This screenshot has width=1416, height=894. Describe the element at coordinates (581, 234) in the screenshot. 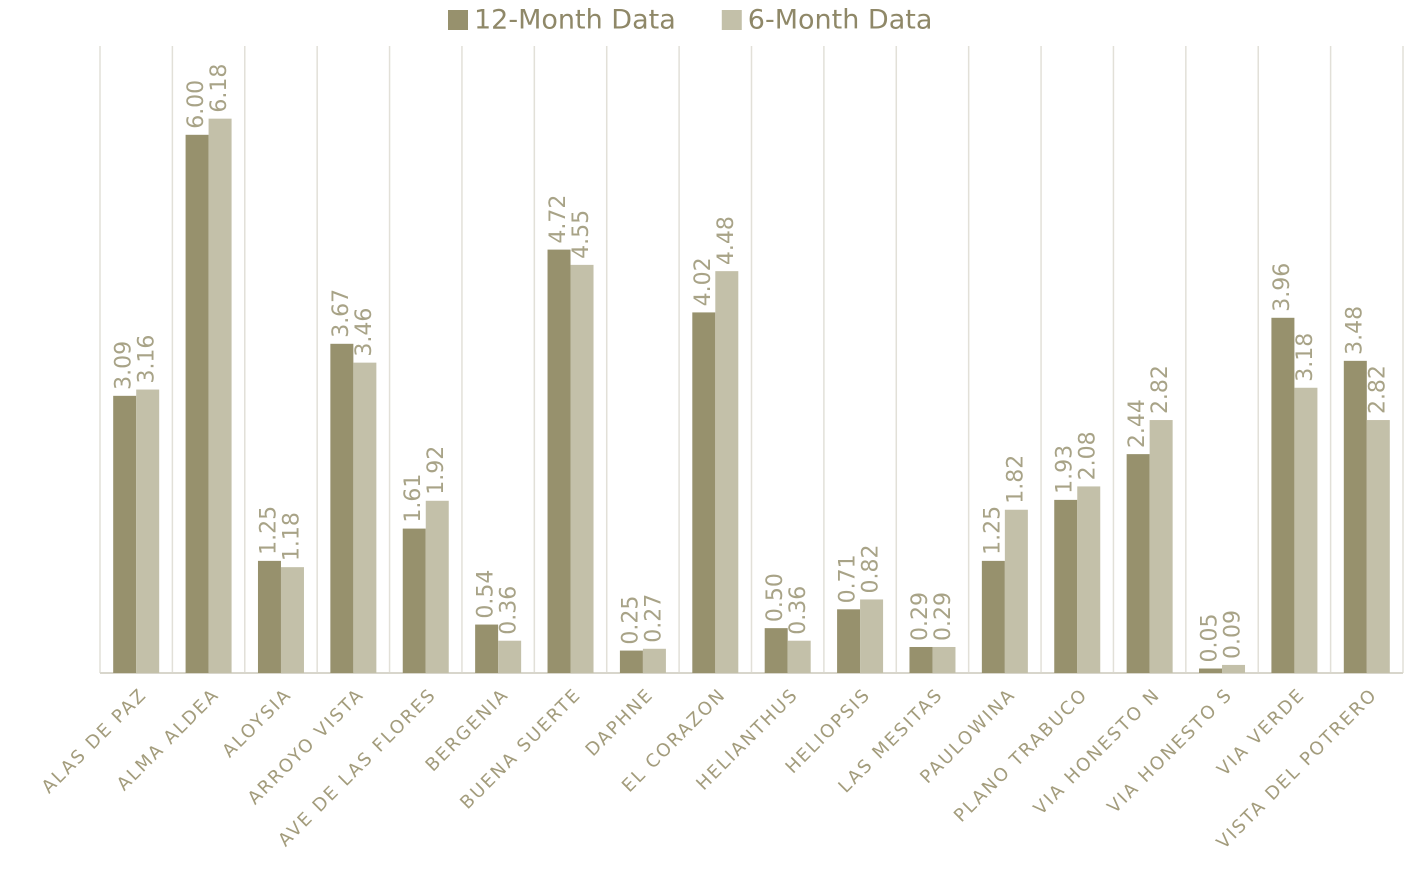

I see `value-label: 4.55` at that location.